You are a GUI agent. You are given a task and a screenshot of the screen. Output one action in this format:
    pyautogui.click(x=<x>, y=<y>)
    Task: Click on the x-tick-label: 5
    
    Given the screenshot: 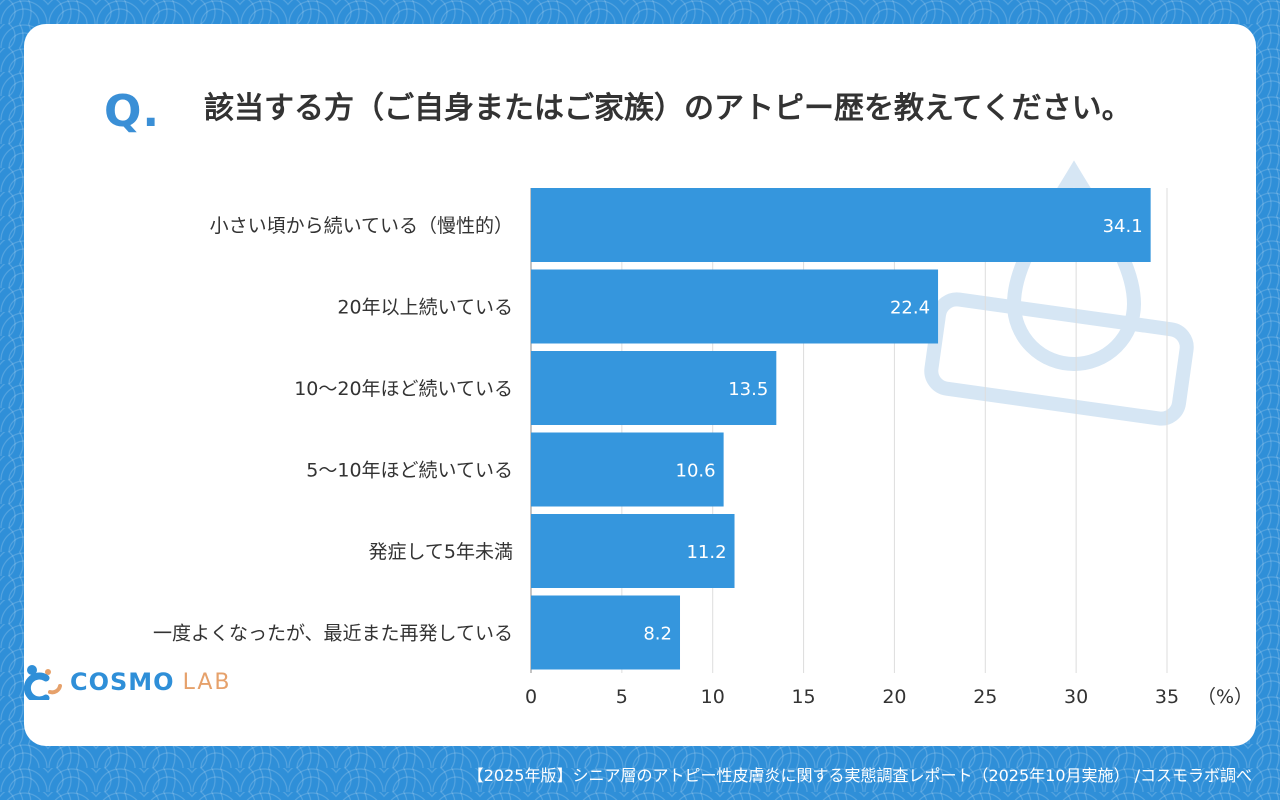 What is the action you would take?
    pyautogui.click(x=622, y=697)
    